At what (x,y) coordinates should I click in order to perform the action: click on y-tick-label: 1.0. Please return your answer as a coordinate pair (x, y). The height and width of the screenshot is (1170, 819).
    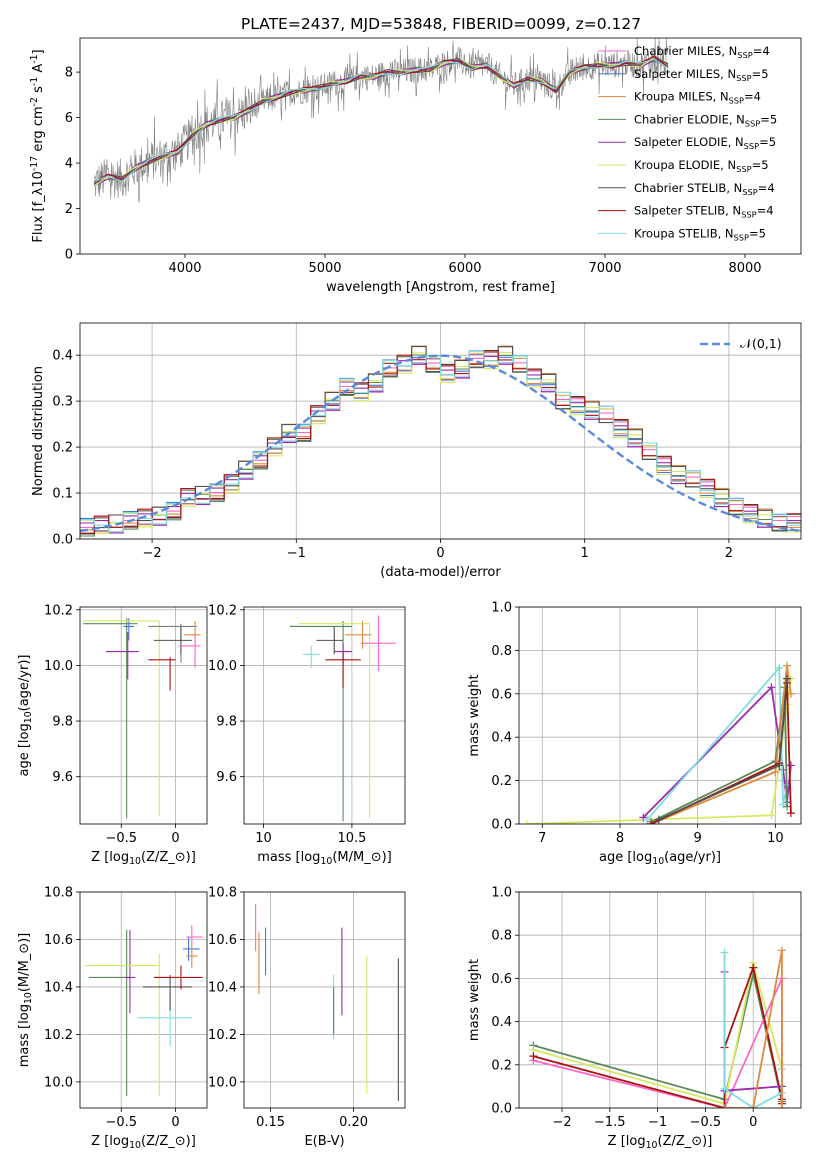
    Looking at the image, I should click on (501, 608).